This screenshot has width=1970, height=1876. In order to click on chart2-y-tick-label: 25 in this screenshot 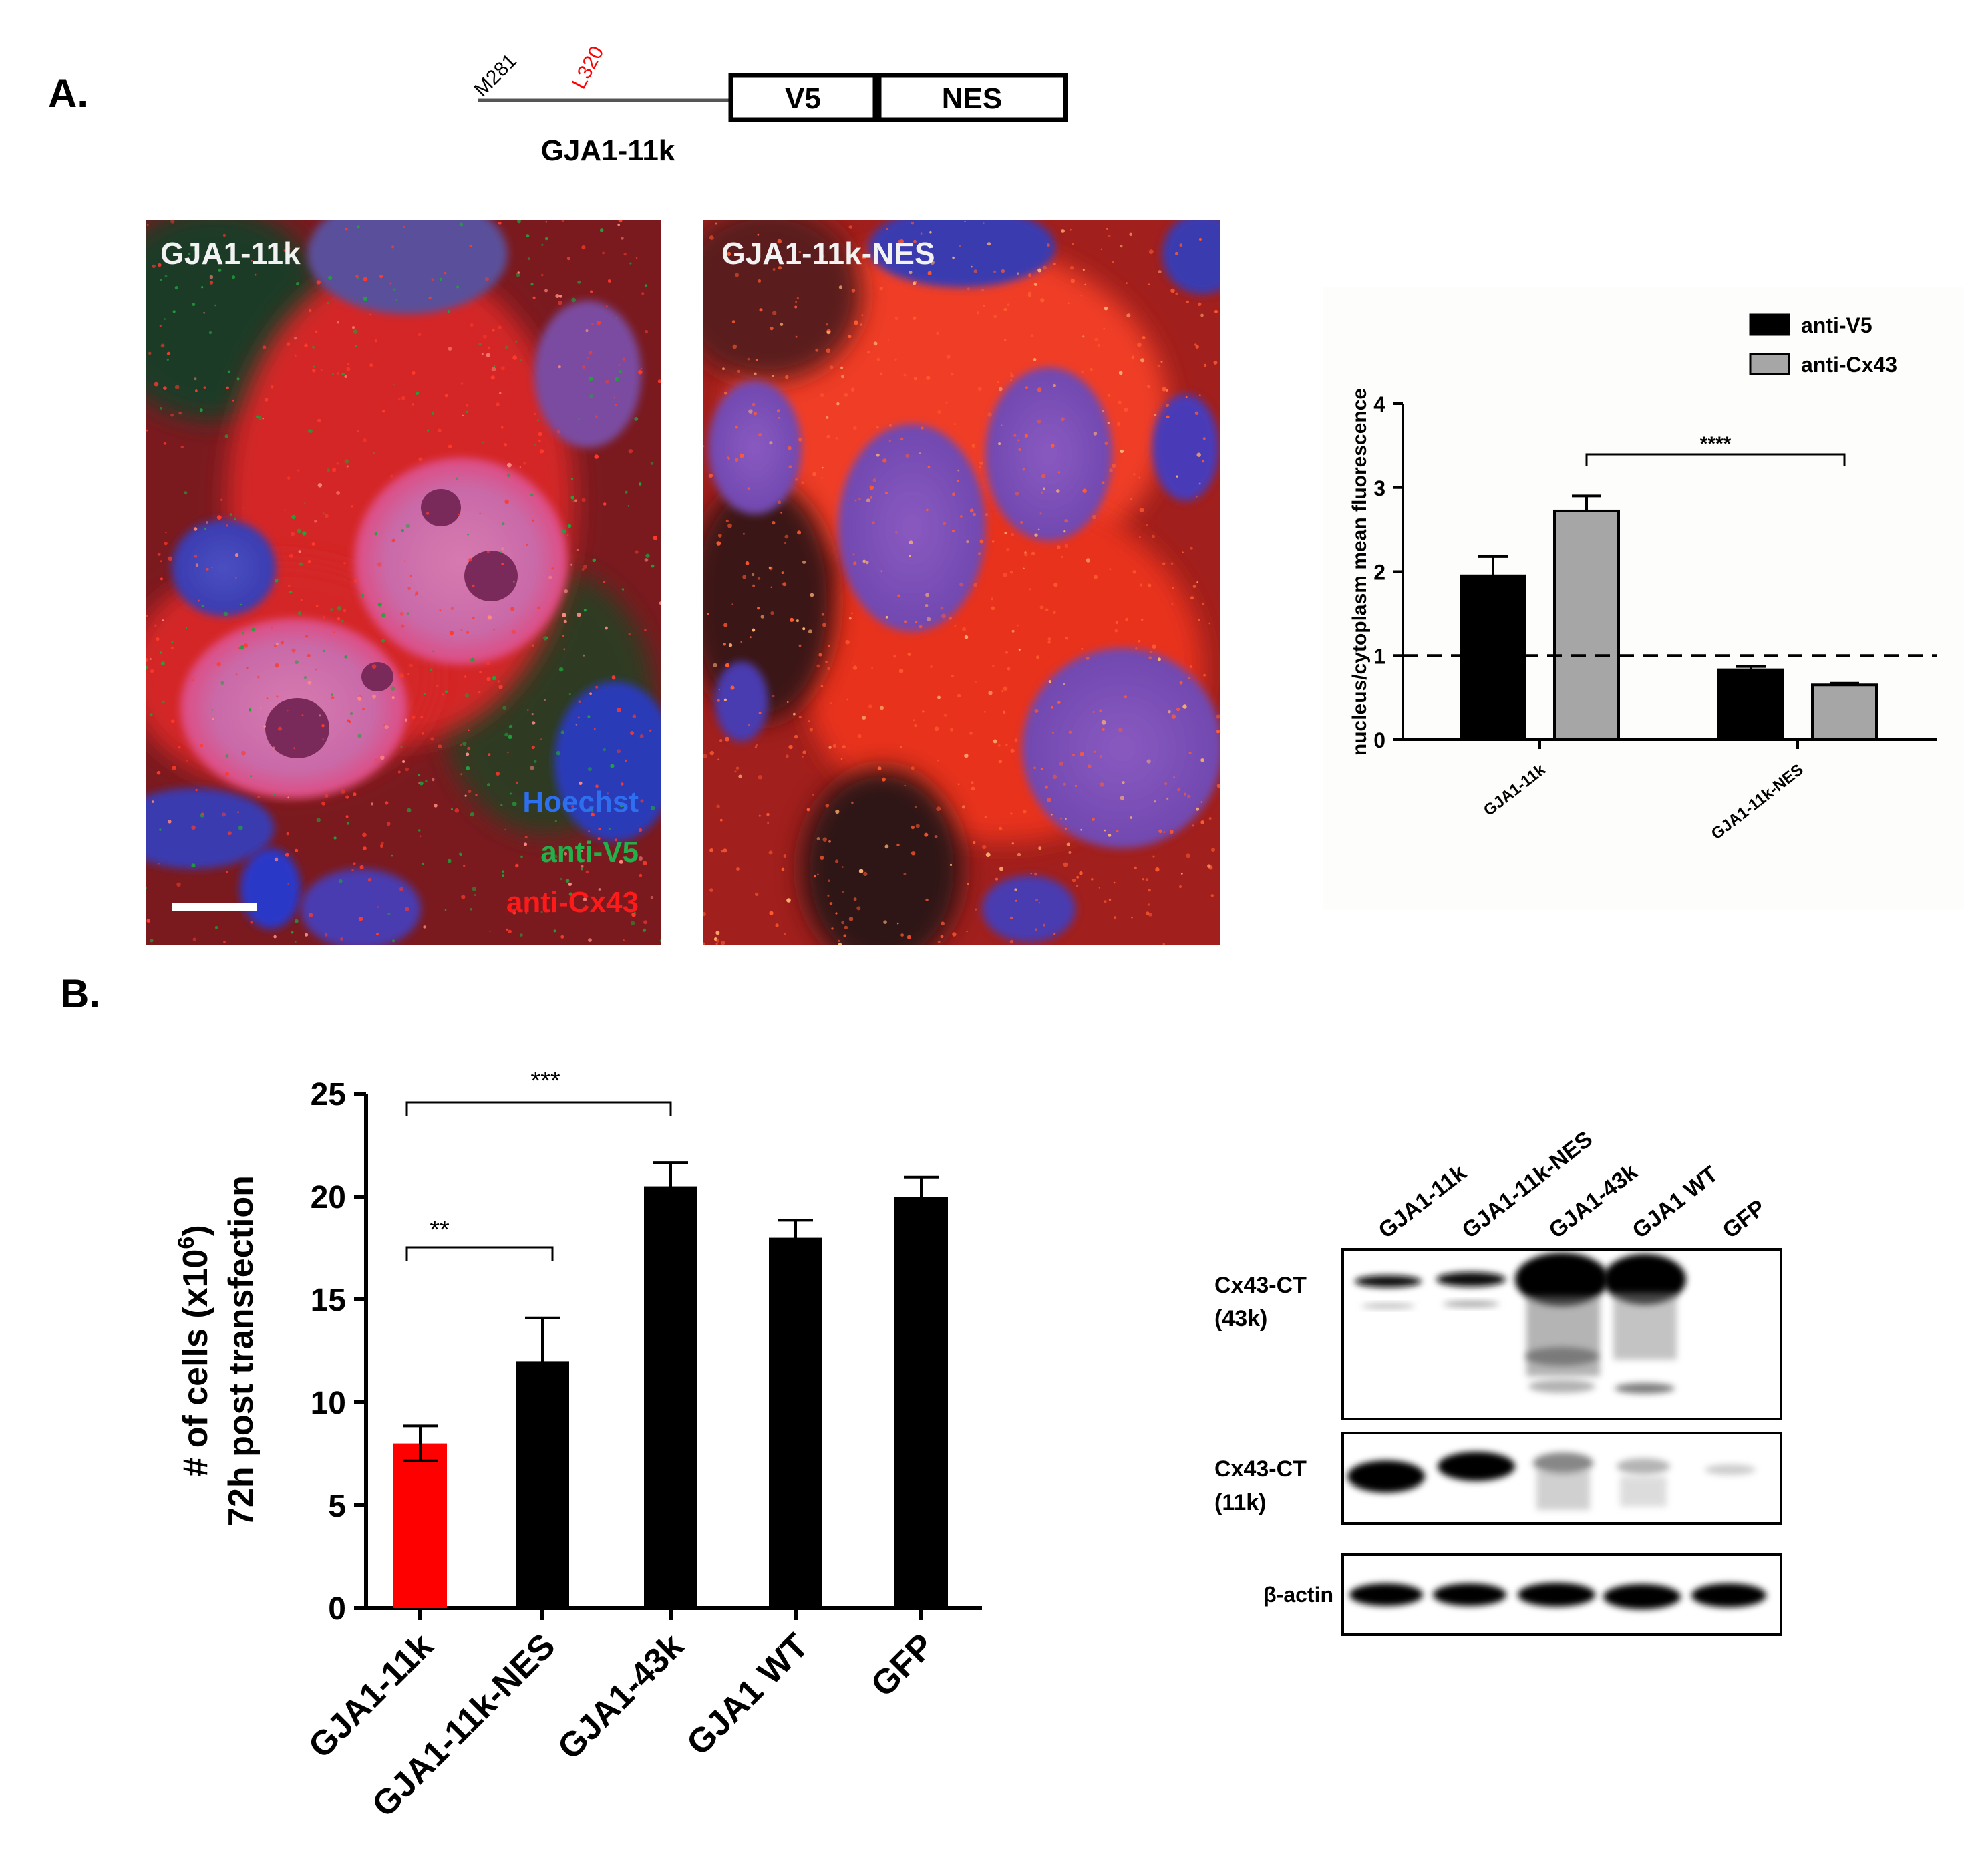, I will do `click(328, 1094)`.